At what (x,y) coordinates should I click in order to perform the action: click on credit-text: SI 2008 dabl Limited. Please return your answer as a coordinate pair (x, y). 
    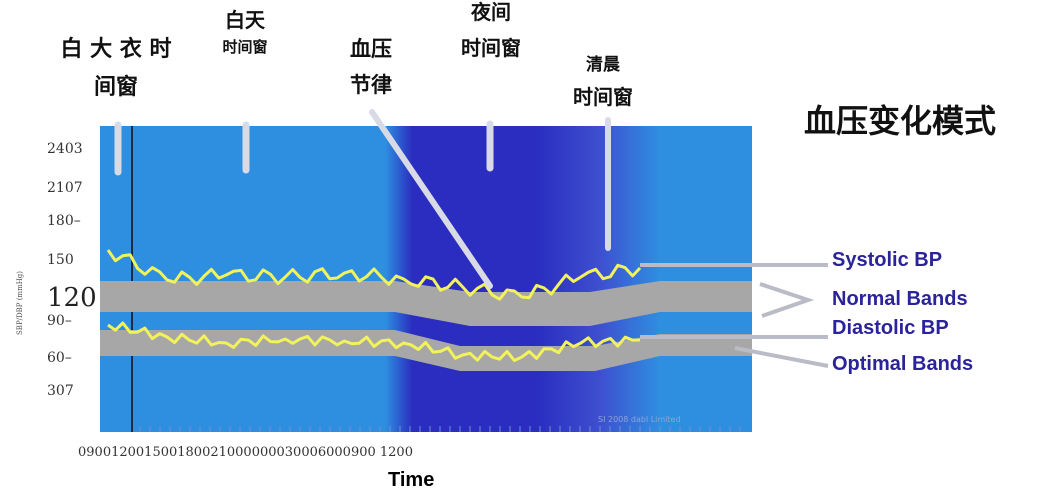
    Looking at the image, I should click on (639, 419).